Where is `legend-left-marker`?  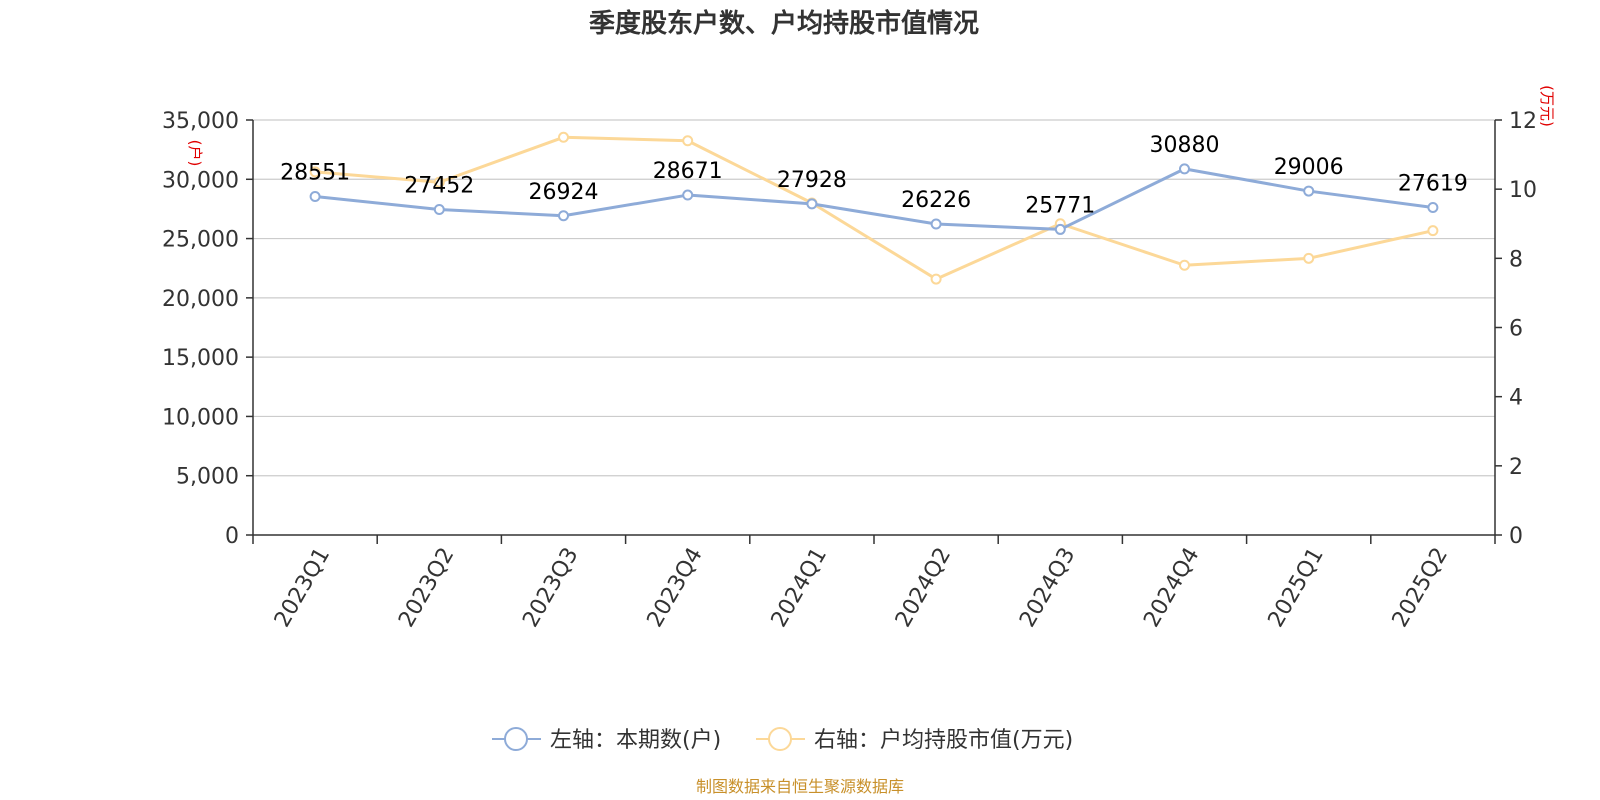
legend-left-marker is located at coordinates (516, 739).